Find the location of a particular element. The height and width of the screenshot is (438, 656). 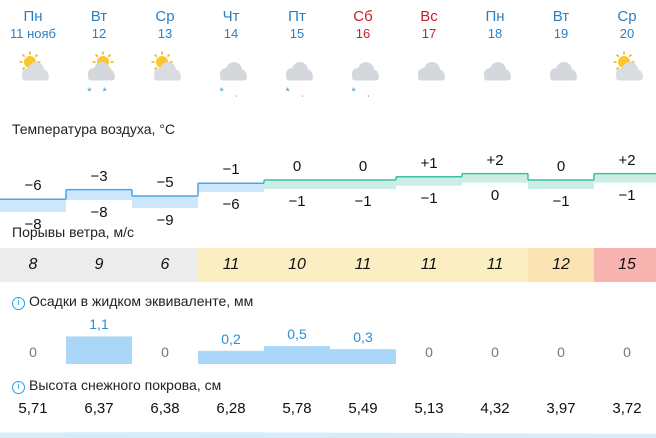

day-date: 19 is located at coordinates (561, 33).